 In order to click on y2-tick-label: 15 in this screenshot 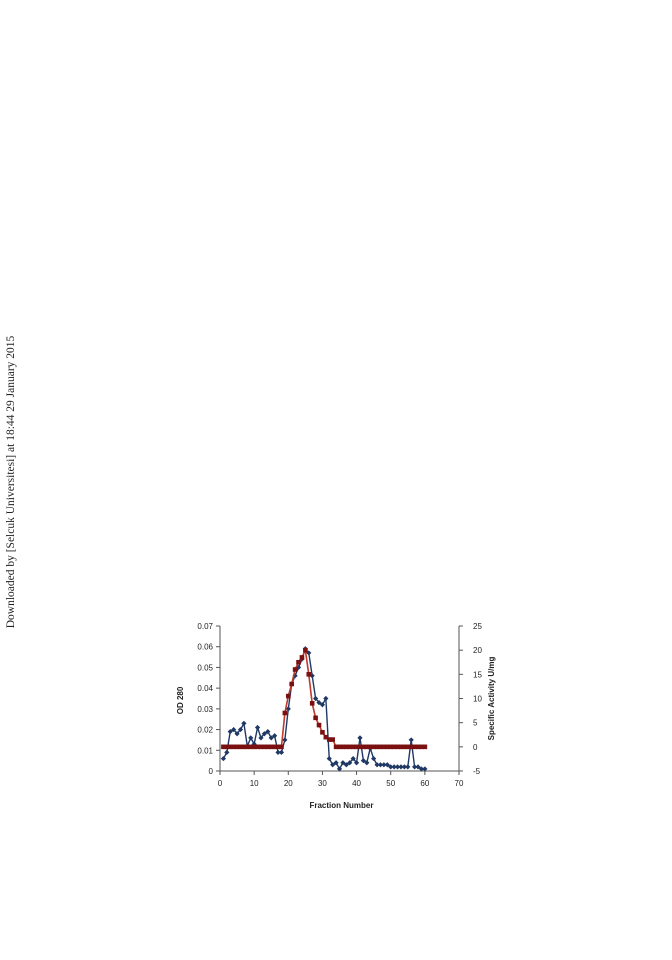, I will do `click(477, 674)`.